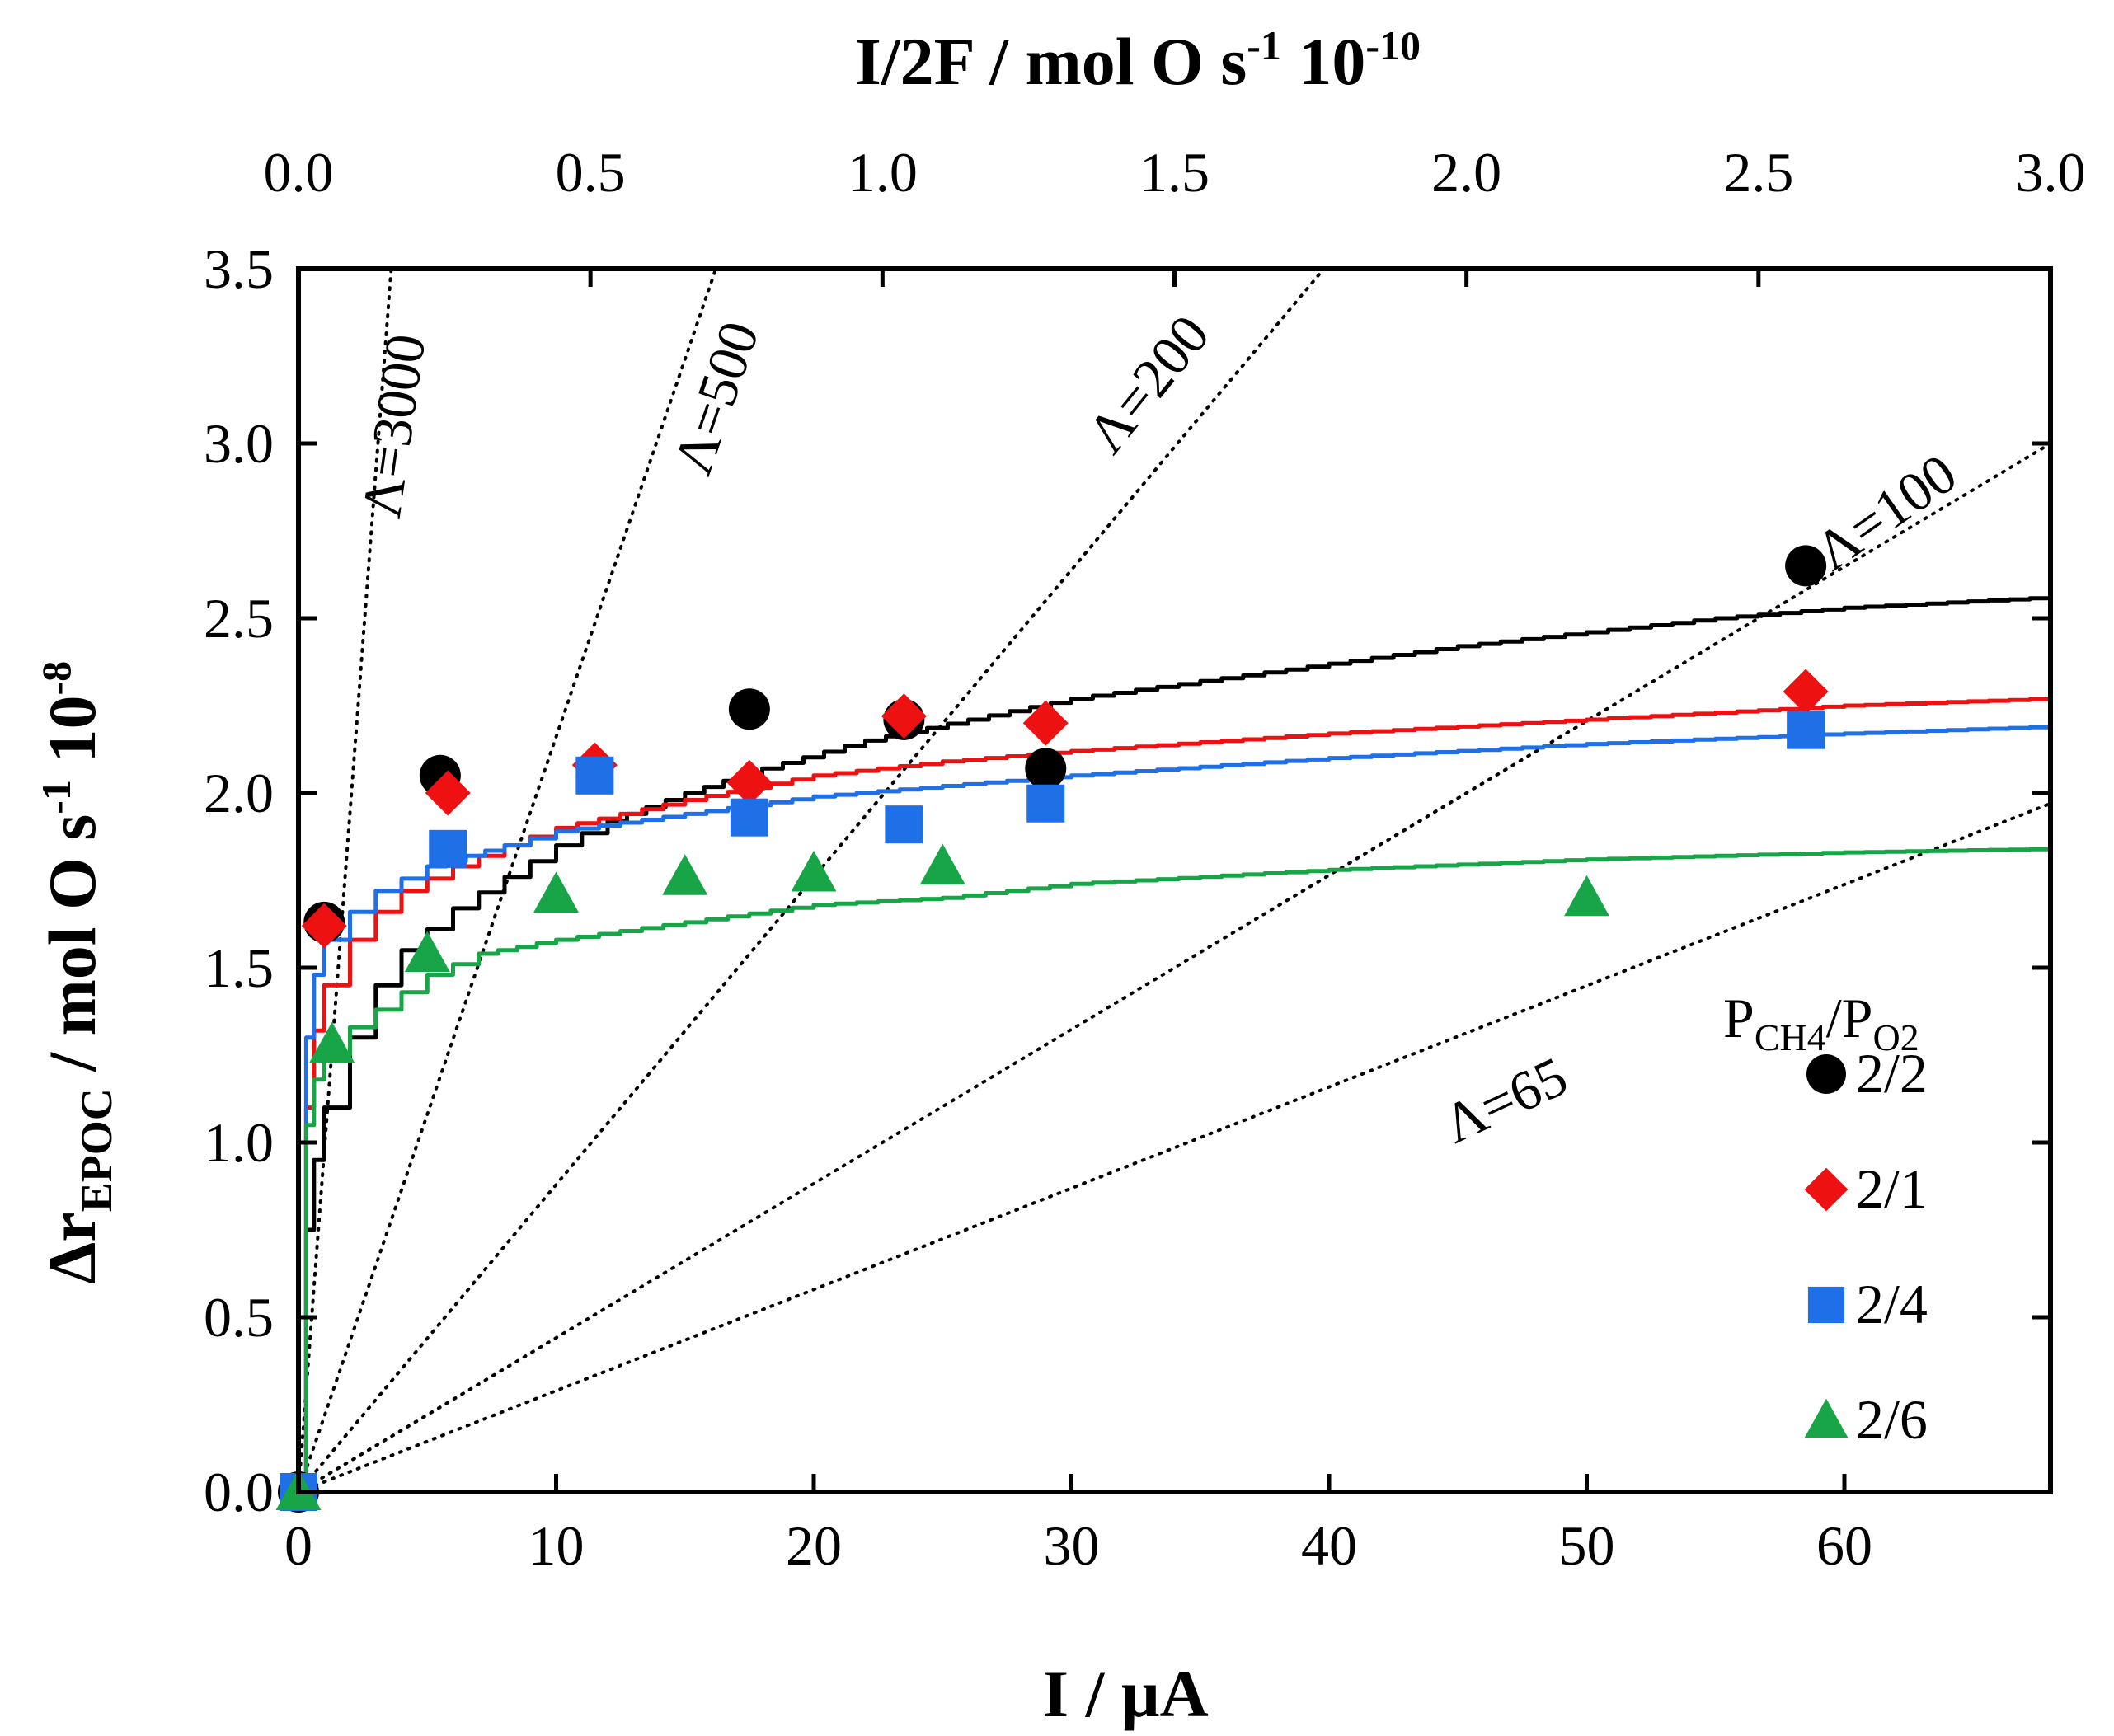 This screenshot has height=1736, width=2114. Describe the element at coordinates (2051, 172) in the screenshot. I see `x2-tick-label-6: 3.0` at that location.